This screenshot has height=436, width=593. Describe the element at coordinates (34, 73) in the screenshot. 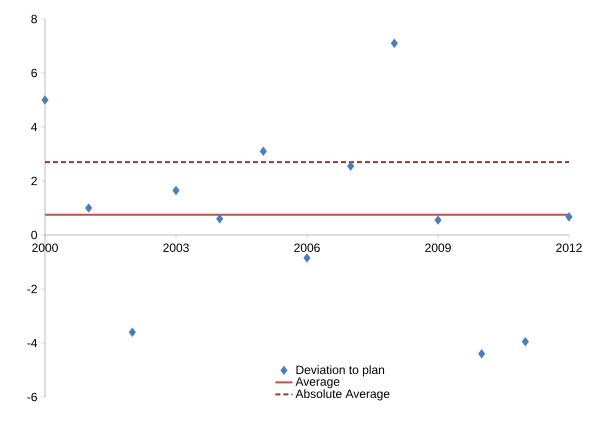

I see `y-tick-label: 6` at that location.